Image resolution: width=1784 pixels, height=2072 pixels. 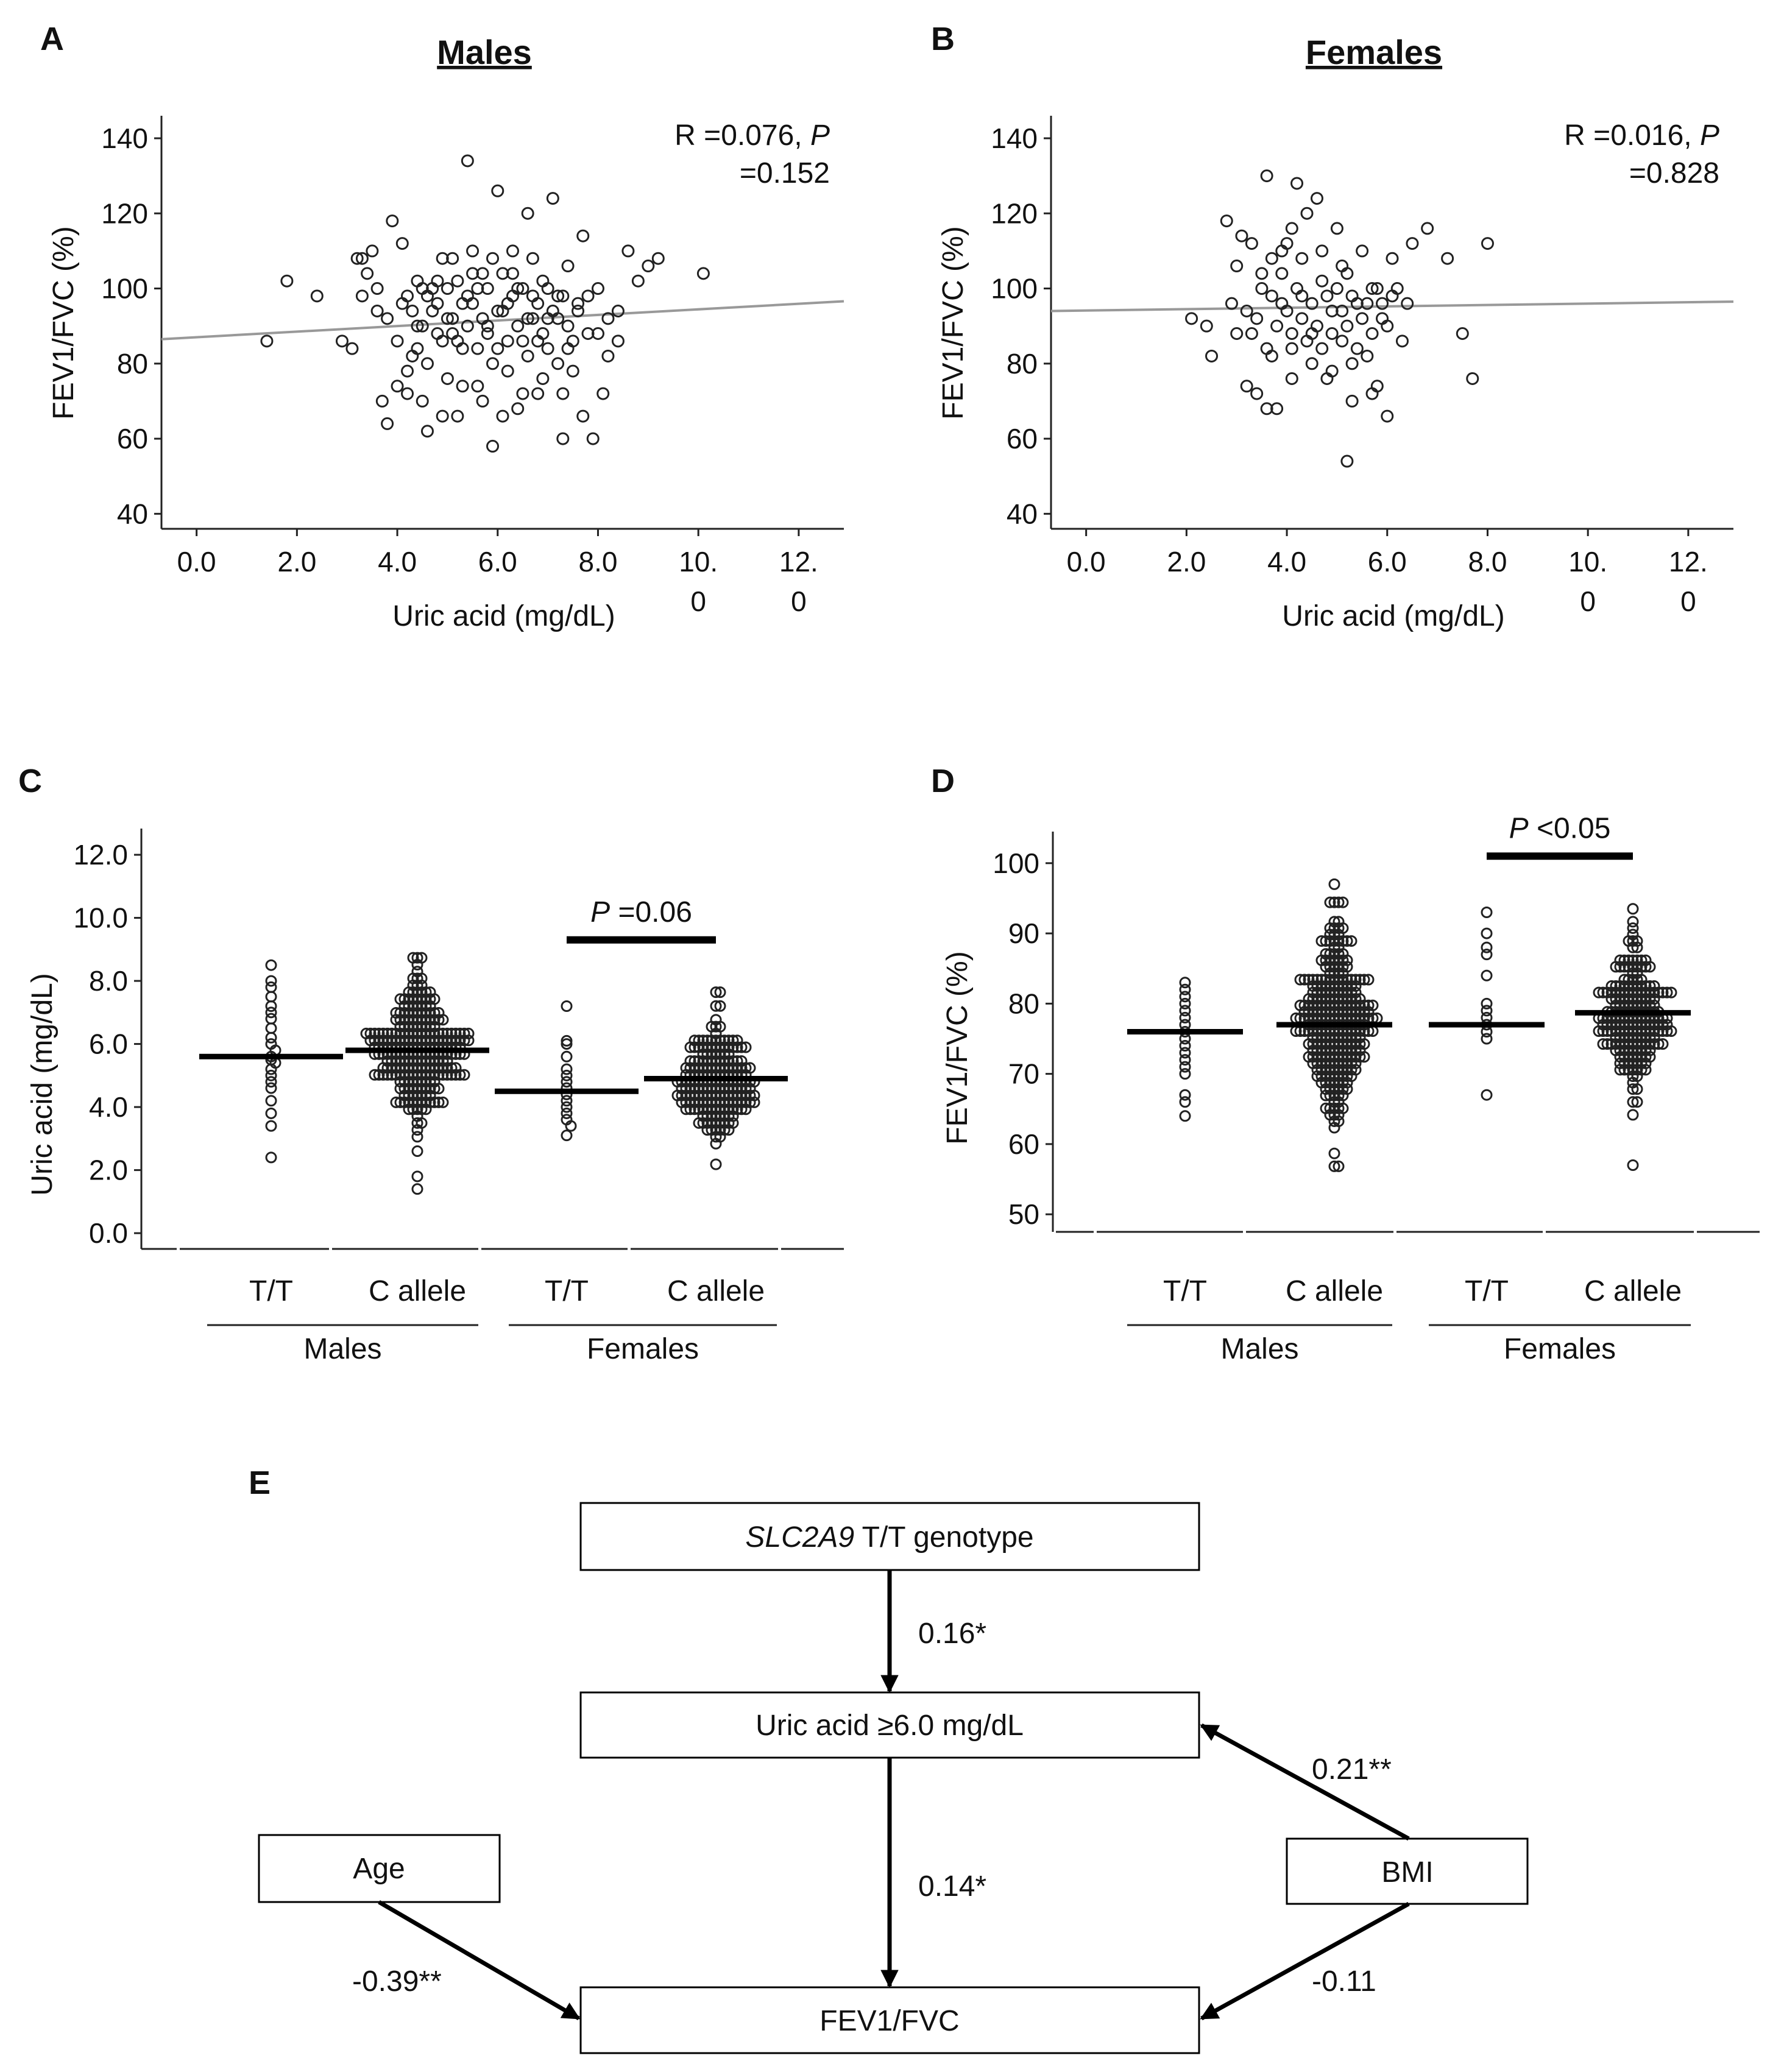 What do you see at coordinates (1340, 318) in the screenshot?
I see `panel-b-points` at bounding box center [1340, 318].